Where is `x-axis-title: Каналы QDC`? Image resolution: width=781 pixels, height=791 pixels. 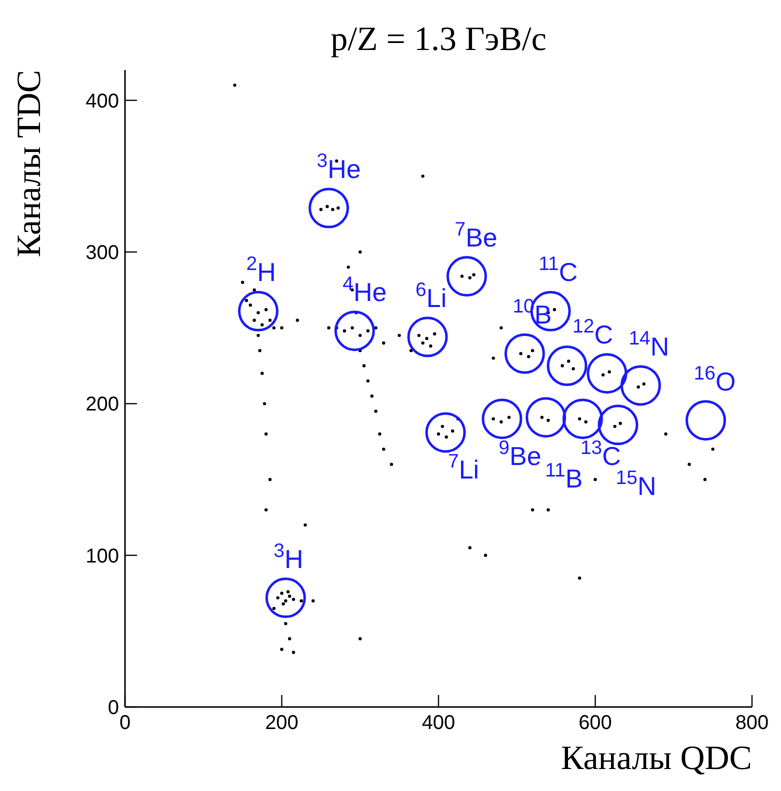
x-axis-title: Каналы QDC is located at coordinates (656, 758).